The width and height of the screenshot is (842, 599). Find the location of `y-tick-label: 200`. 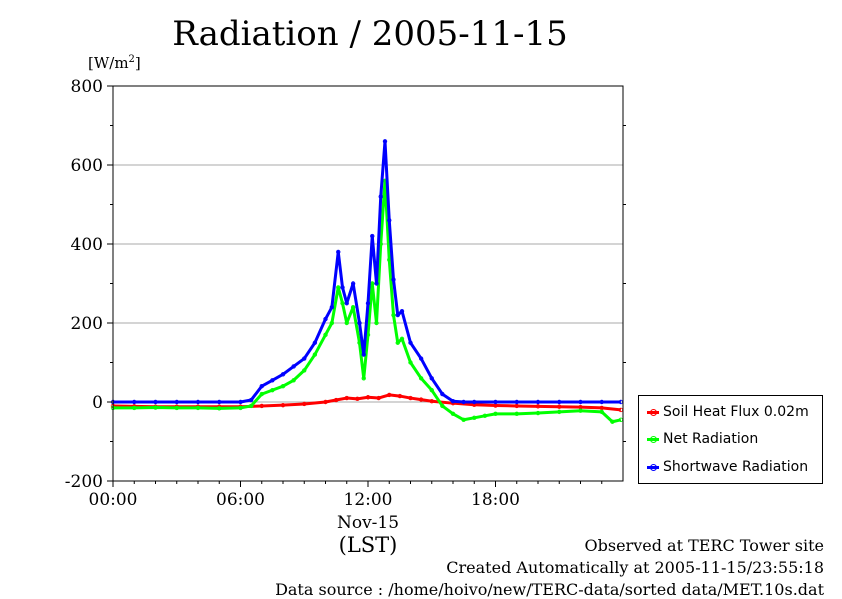

y-tick-label: 200 is located at coordinates (87, 324).